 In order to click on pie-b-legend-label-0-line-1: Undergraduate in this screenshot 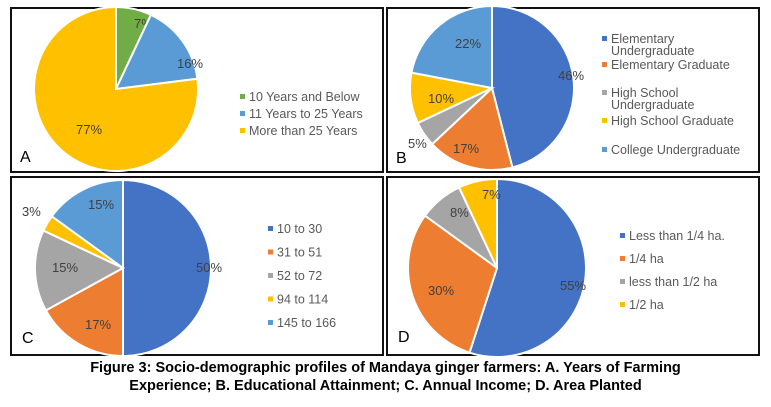, I will do `click(652, 51)`.